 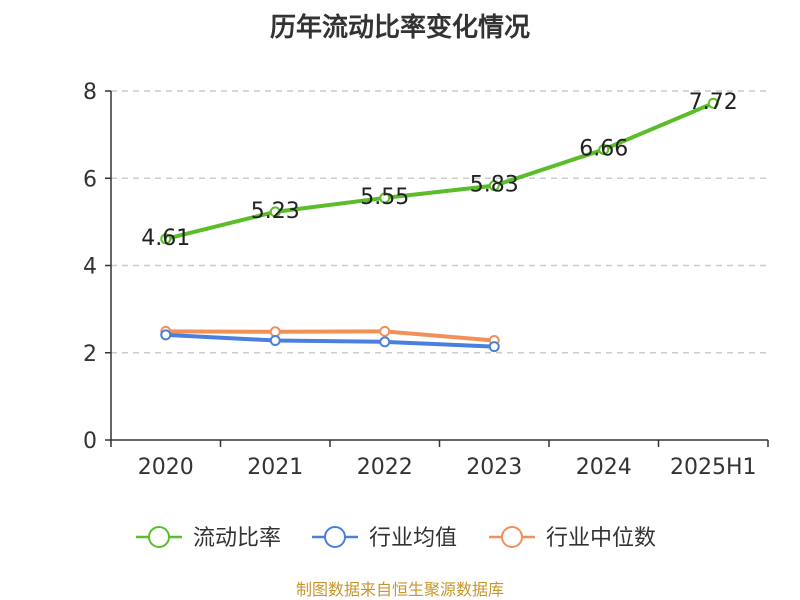 What do you see at coordinates (275, 467) in the screenshot?
I see `x-tick-label: 2021` at bounding box center [275, 467].